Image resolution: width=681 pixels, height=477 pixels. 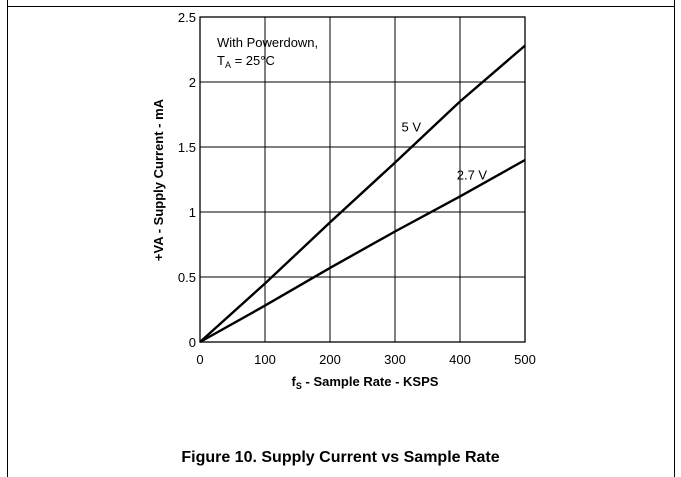 What do you see at coordinates (187, 277) in the screenshot?
I see `y-tick-label: 0.5` at bounding box center [187, 277].